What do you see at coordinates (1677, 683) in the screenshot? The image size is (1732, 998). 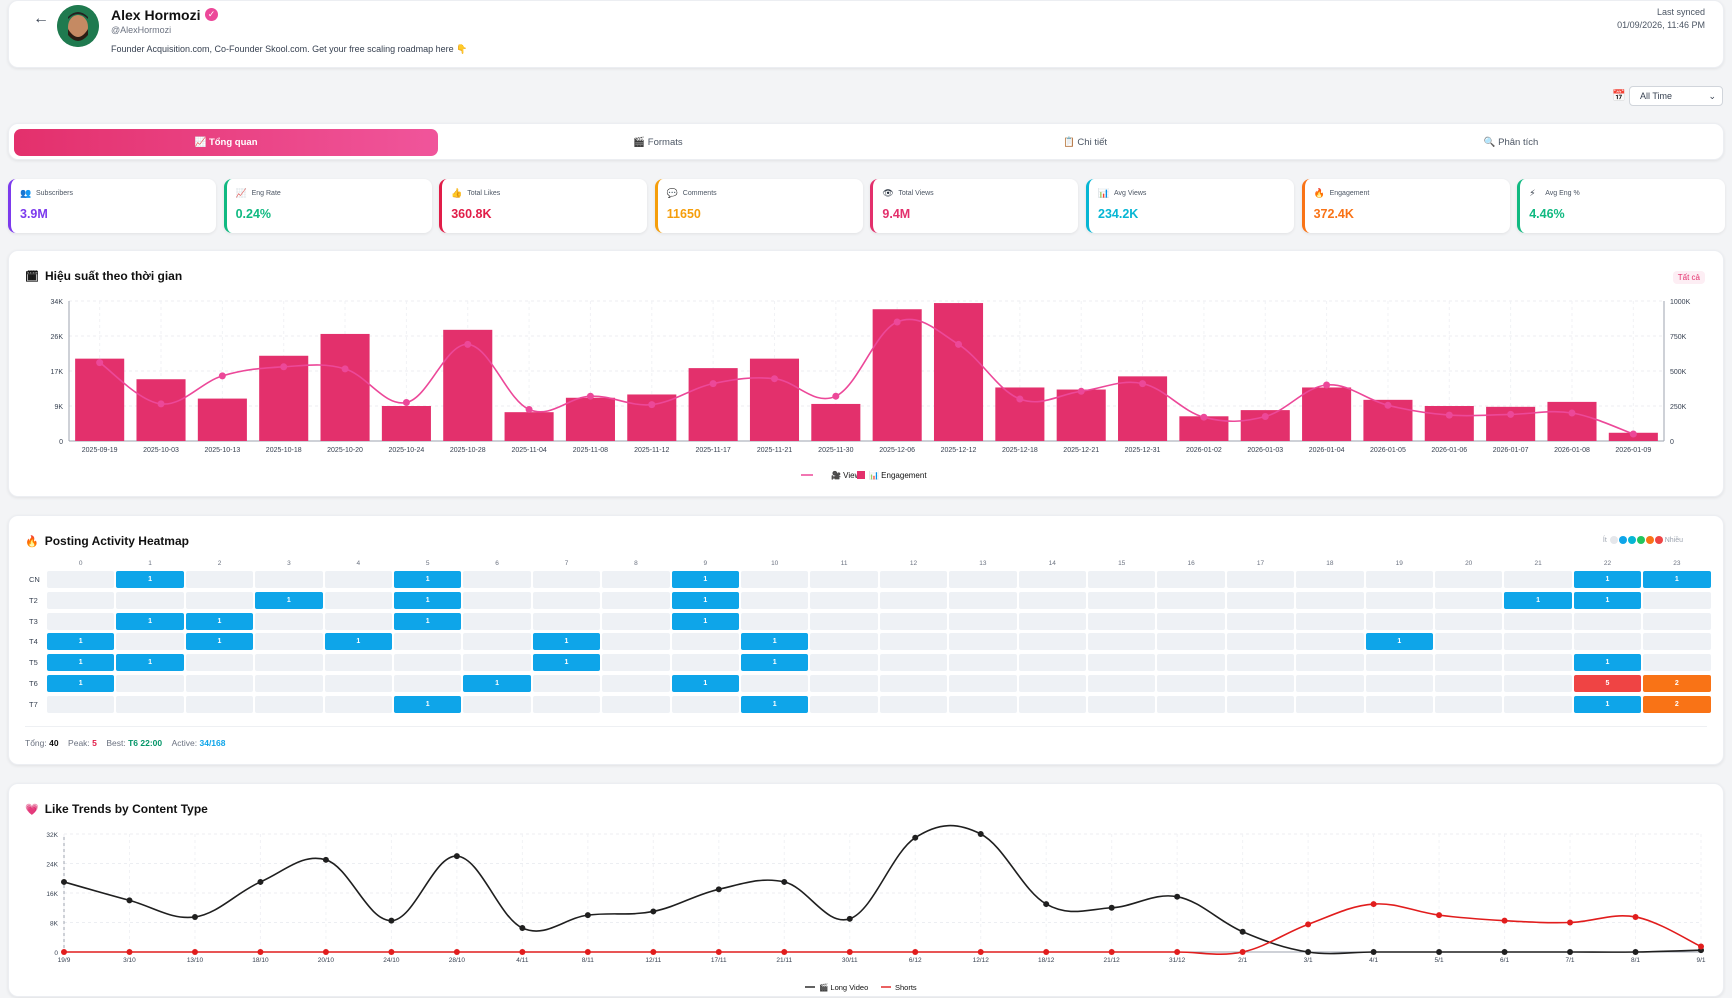 I see `heatmap-cell: 2` at bounding box center [1677, 683].